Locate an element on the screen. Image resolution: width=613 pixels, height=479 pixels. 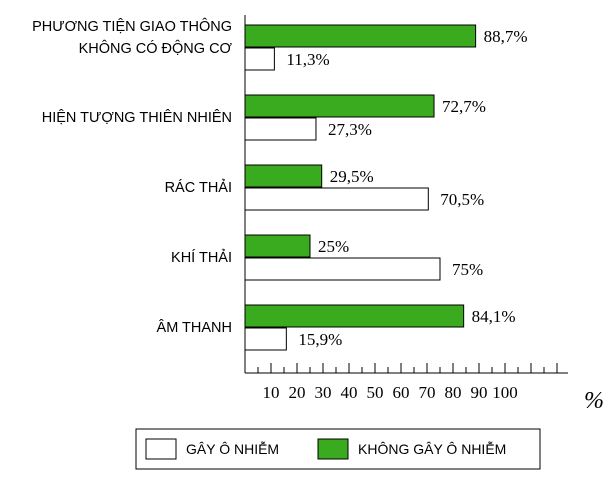
x-tick-label-80: 80 is located at coordinates (453, 392).